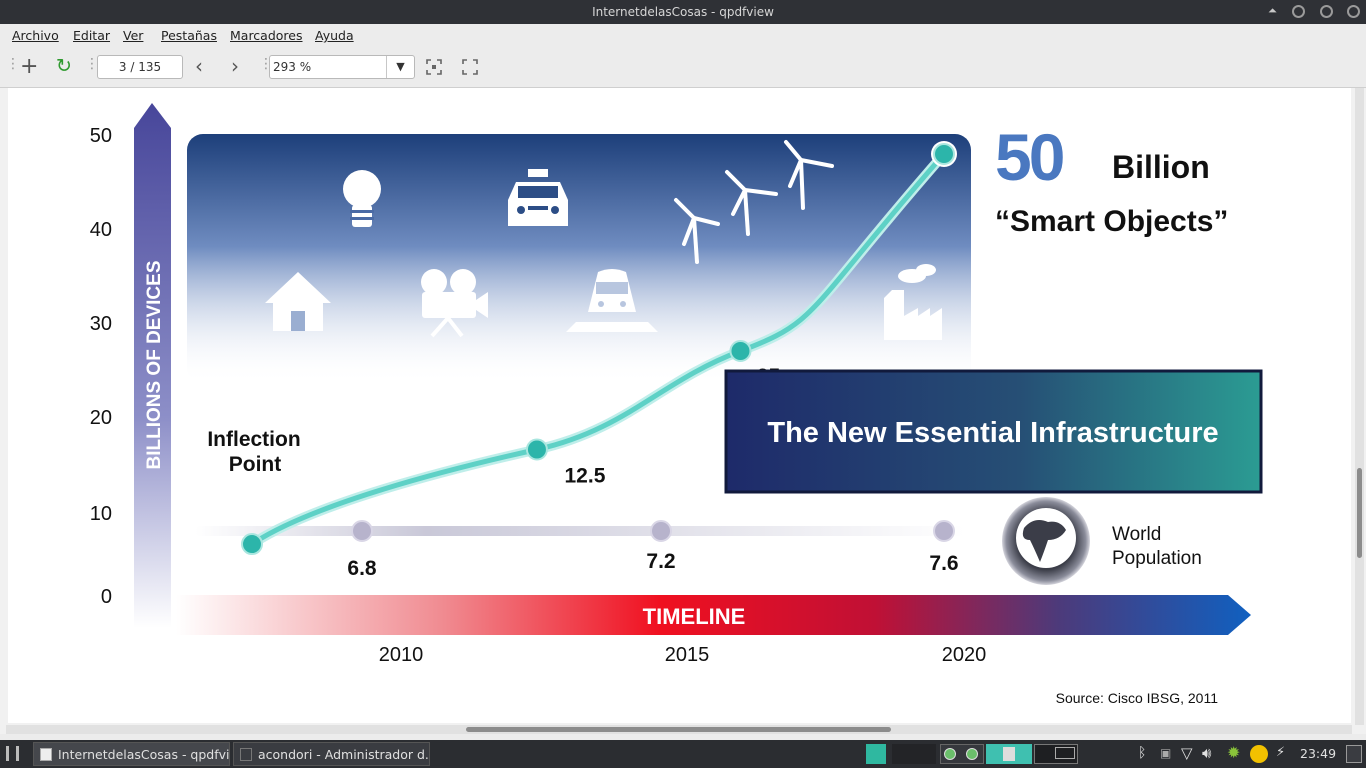 Image resolution: width=1366 pixels, height=768 pixels. Describe the element at coordinates (1166, 753) in the screenshot. I see `clipboard-icon: ▣` at that location.